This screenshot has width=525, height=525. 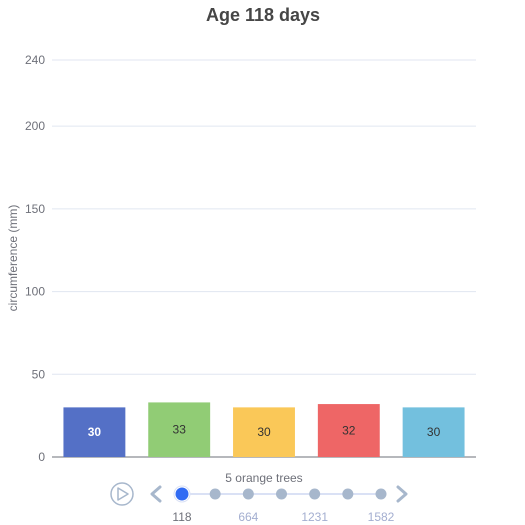 What do you see at coordinates (41, 457) in the screenshot?
I see `y-tick-label: 0` at bounding box center [41, 457].